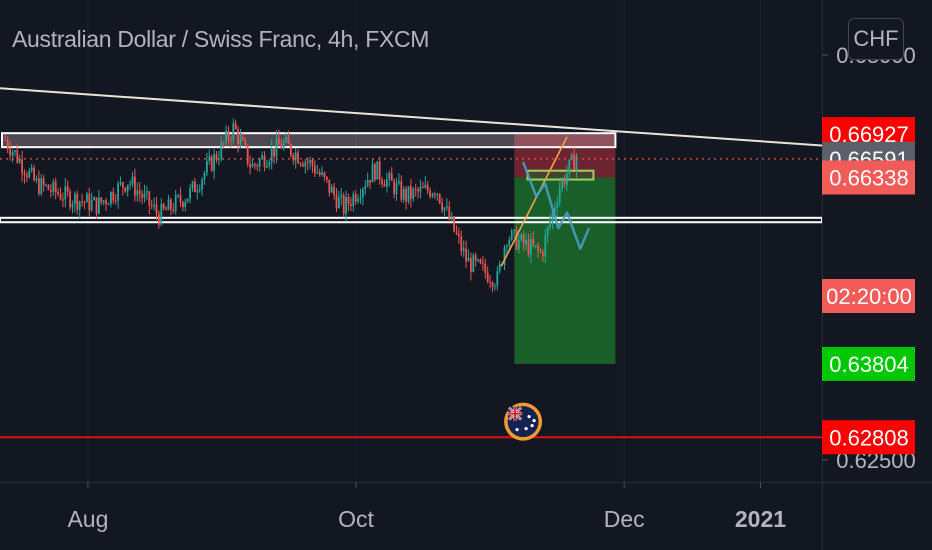 The image size is (932, 550). I want to click on currency-badge: CHF, so click(876, 39).